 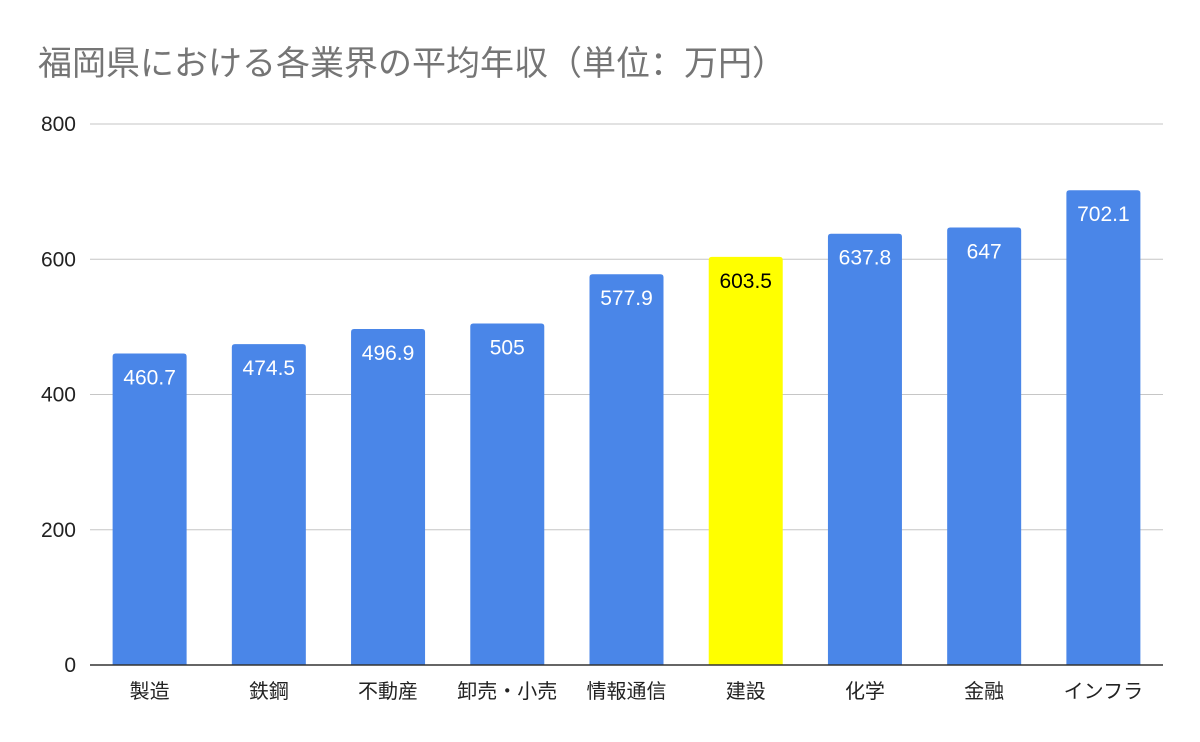 What do you see at coordinates (70, 665) in the screenshot?
I see `y-tick-label: 0` at bounding box center [70, 665].